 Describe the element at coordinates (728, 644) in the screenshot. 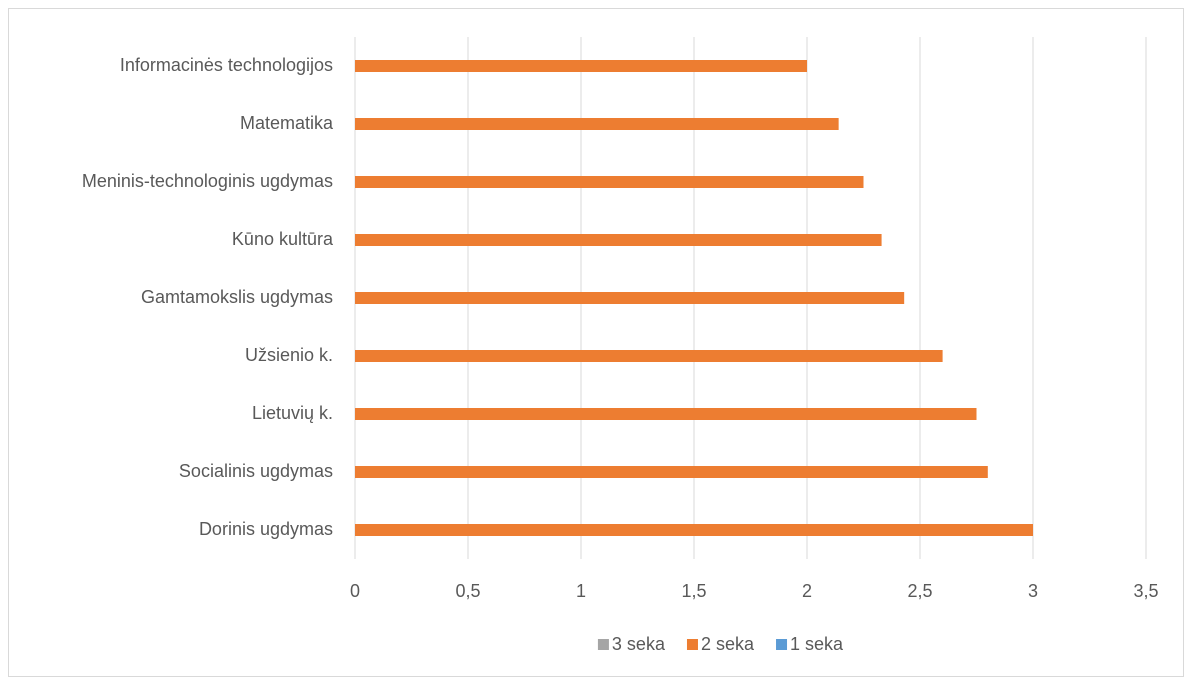

I see `legend-label: 2 seka` at that location.